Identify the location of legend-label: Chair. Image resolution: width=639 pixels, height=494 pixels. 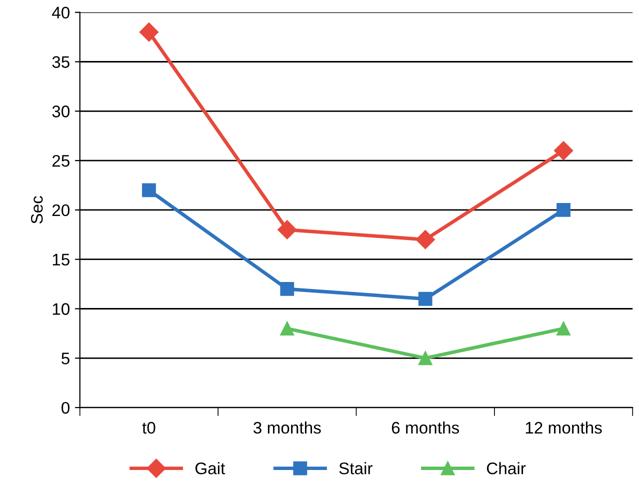
(506, 468).